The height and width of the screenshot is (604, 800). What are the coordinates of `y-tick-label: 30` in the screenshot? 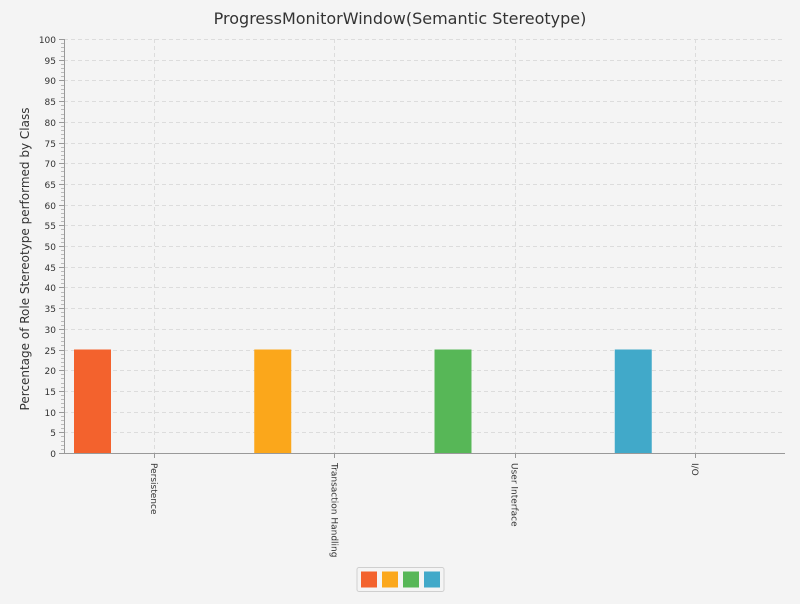 It's located at (51, 331).